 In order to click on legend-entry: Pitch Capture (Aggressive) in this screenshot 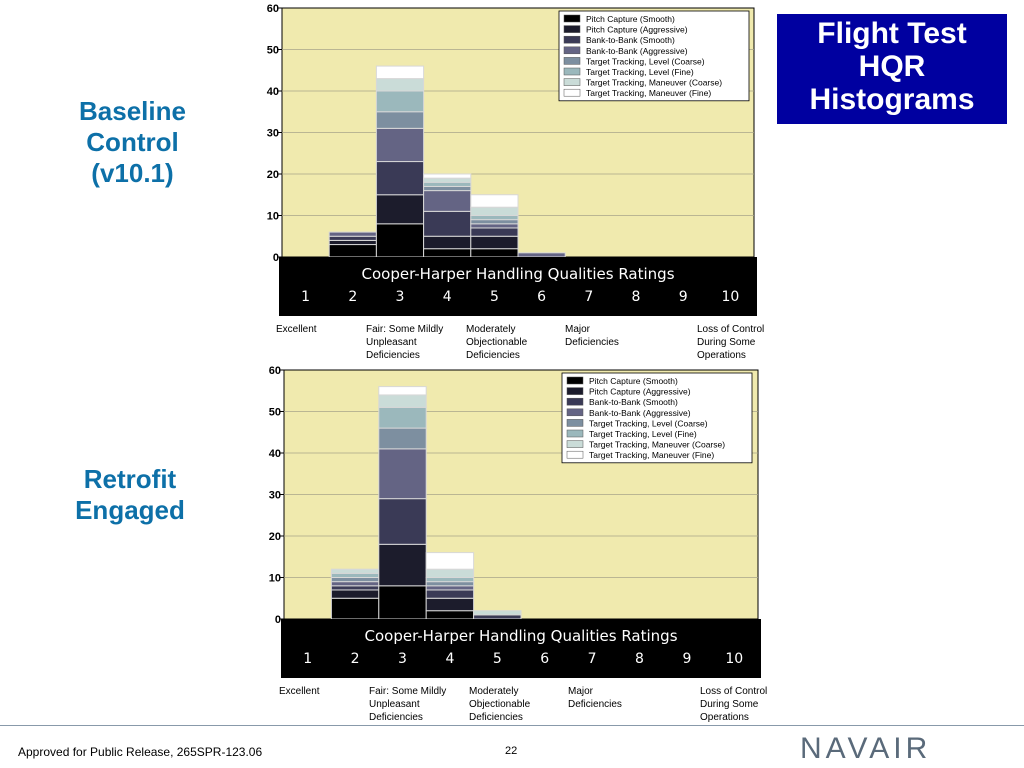, I will do `click(637, 30)`.